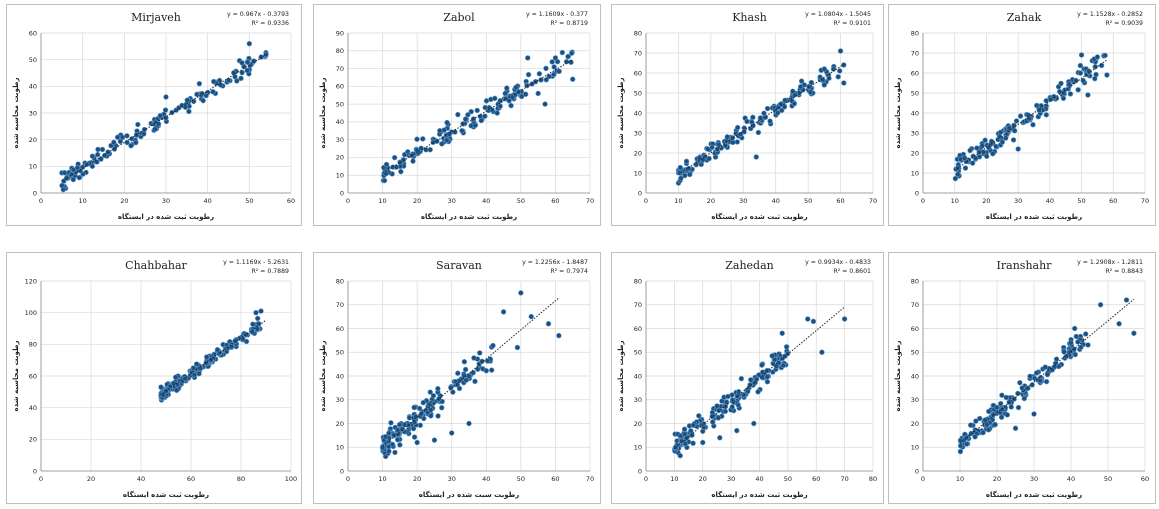 The width and height of the screenshot is (1159, 509). I want to click on x-tick-label: 50, so click(1081, 201).